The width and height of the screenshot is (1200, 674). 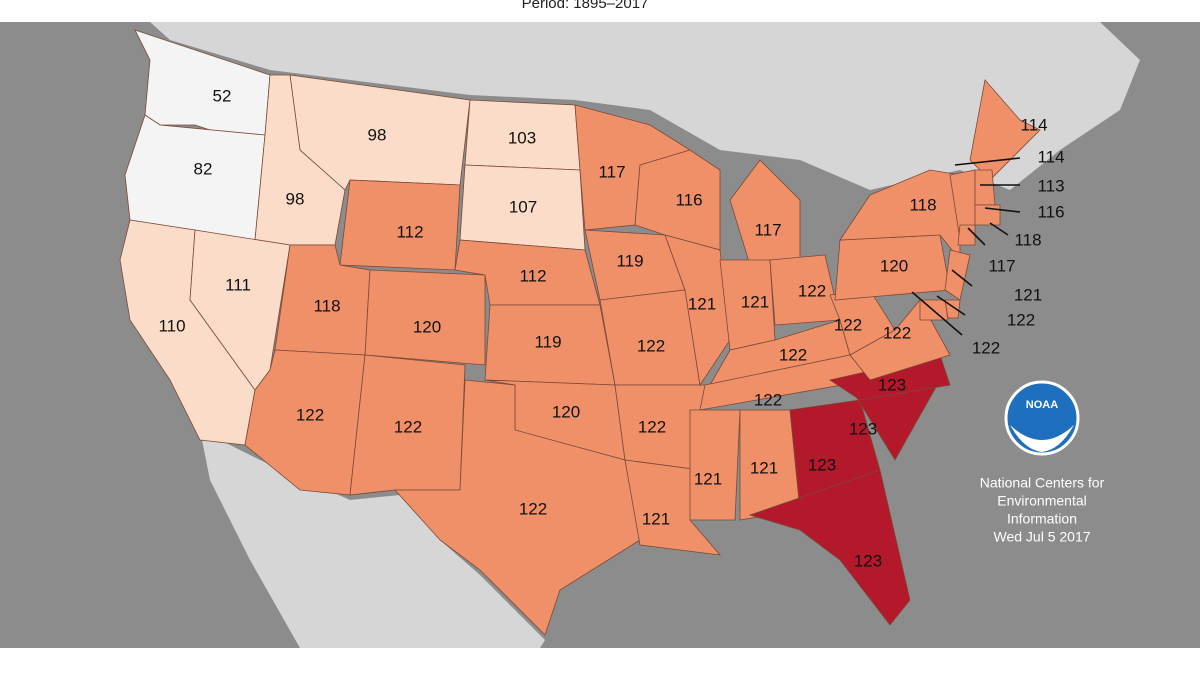 What do you see at coordinates (222, 95) in the screenshot?
I see `state-value: 52` at bounding box center [222, 95].